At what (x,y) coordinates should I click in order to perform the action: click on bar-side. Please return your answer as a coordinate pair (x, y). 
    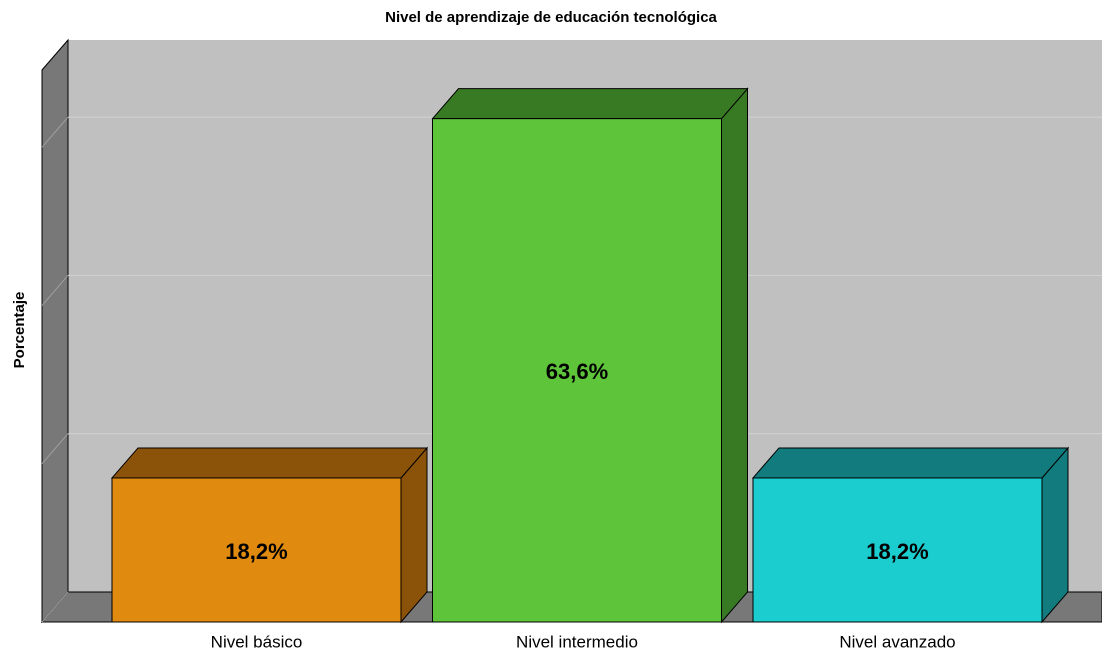
    Looking at the image, I should click on (734, 355).